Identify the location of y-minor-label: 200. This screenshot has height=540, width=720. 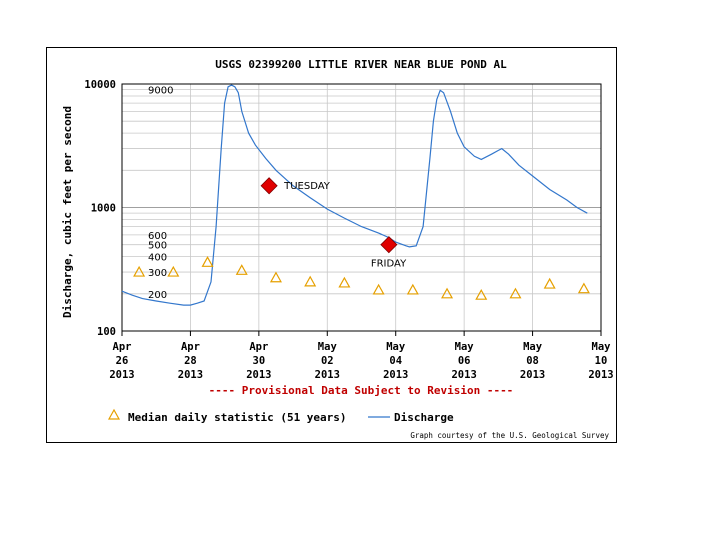
(157, 295).